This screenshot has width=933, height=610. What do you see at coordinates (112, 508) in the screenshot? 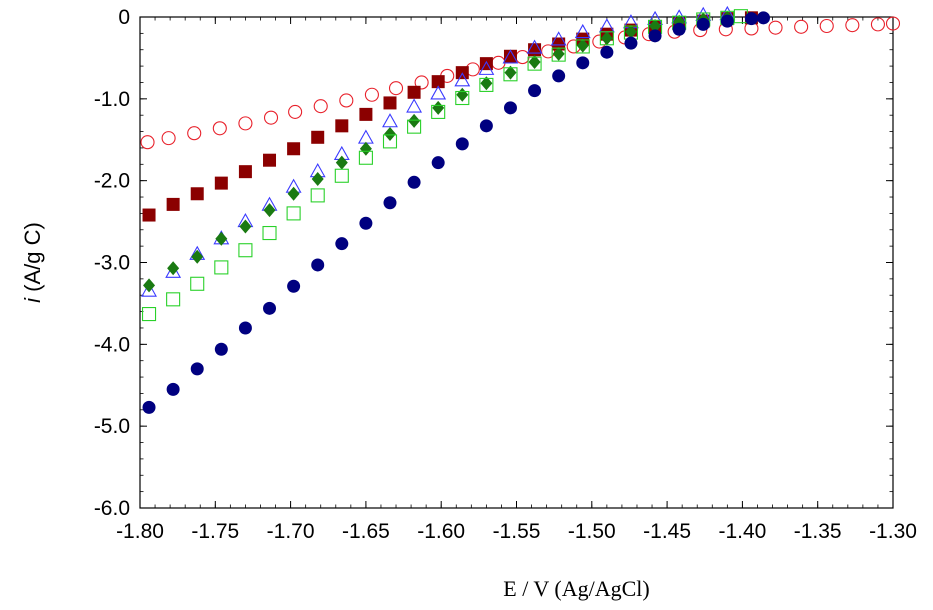
I see `y-tick-label: -6.0` at bounding box center [112, 508].